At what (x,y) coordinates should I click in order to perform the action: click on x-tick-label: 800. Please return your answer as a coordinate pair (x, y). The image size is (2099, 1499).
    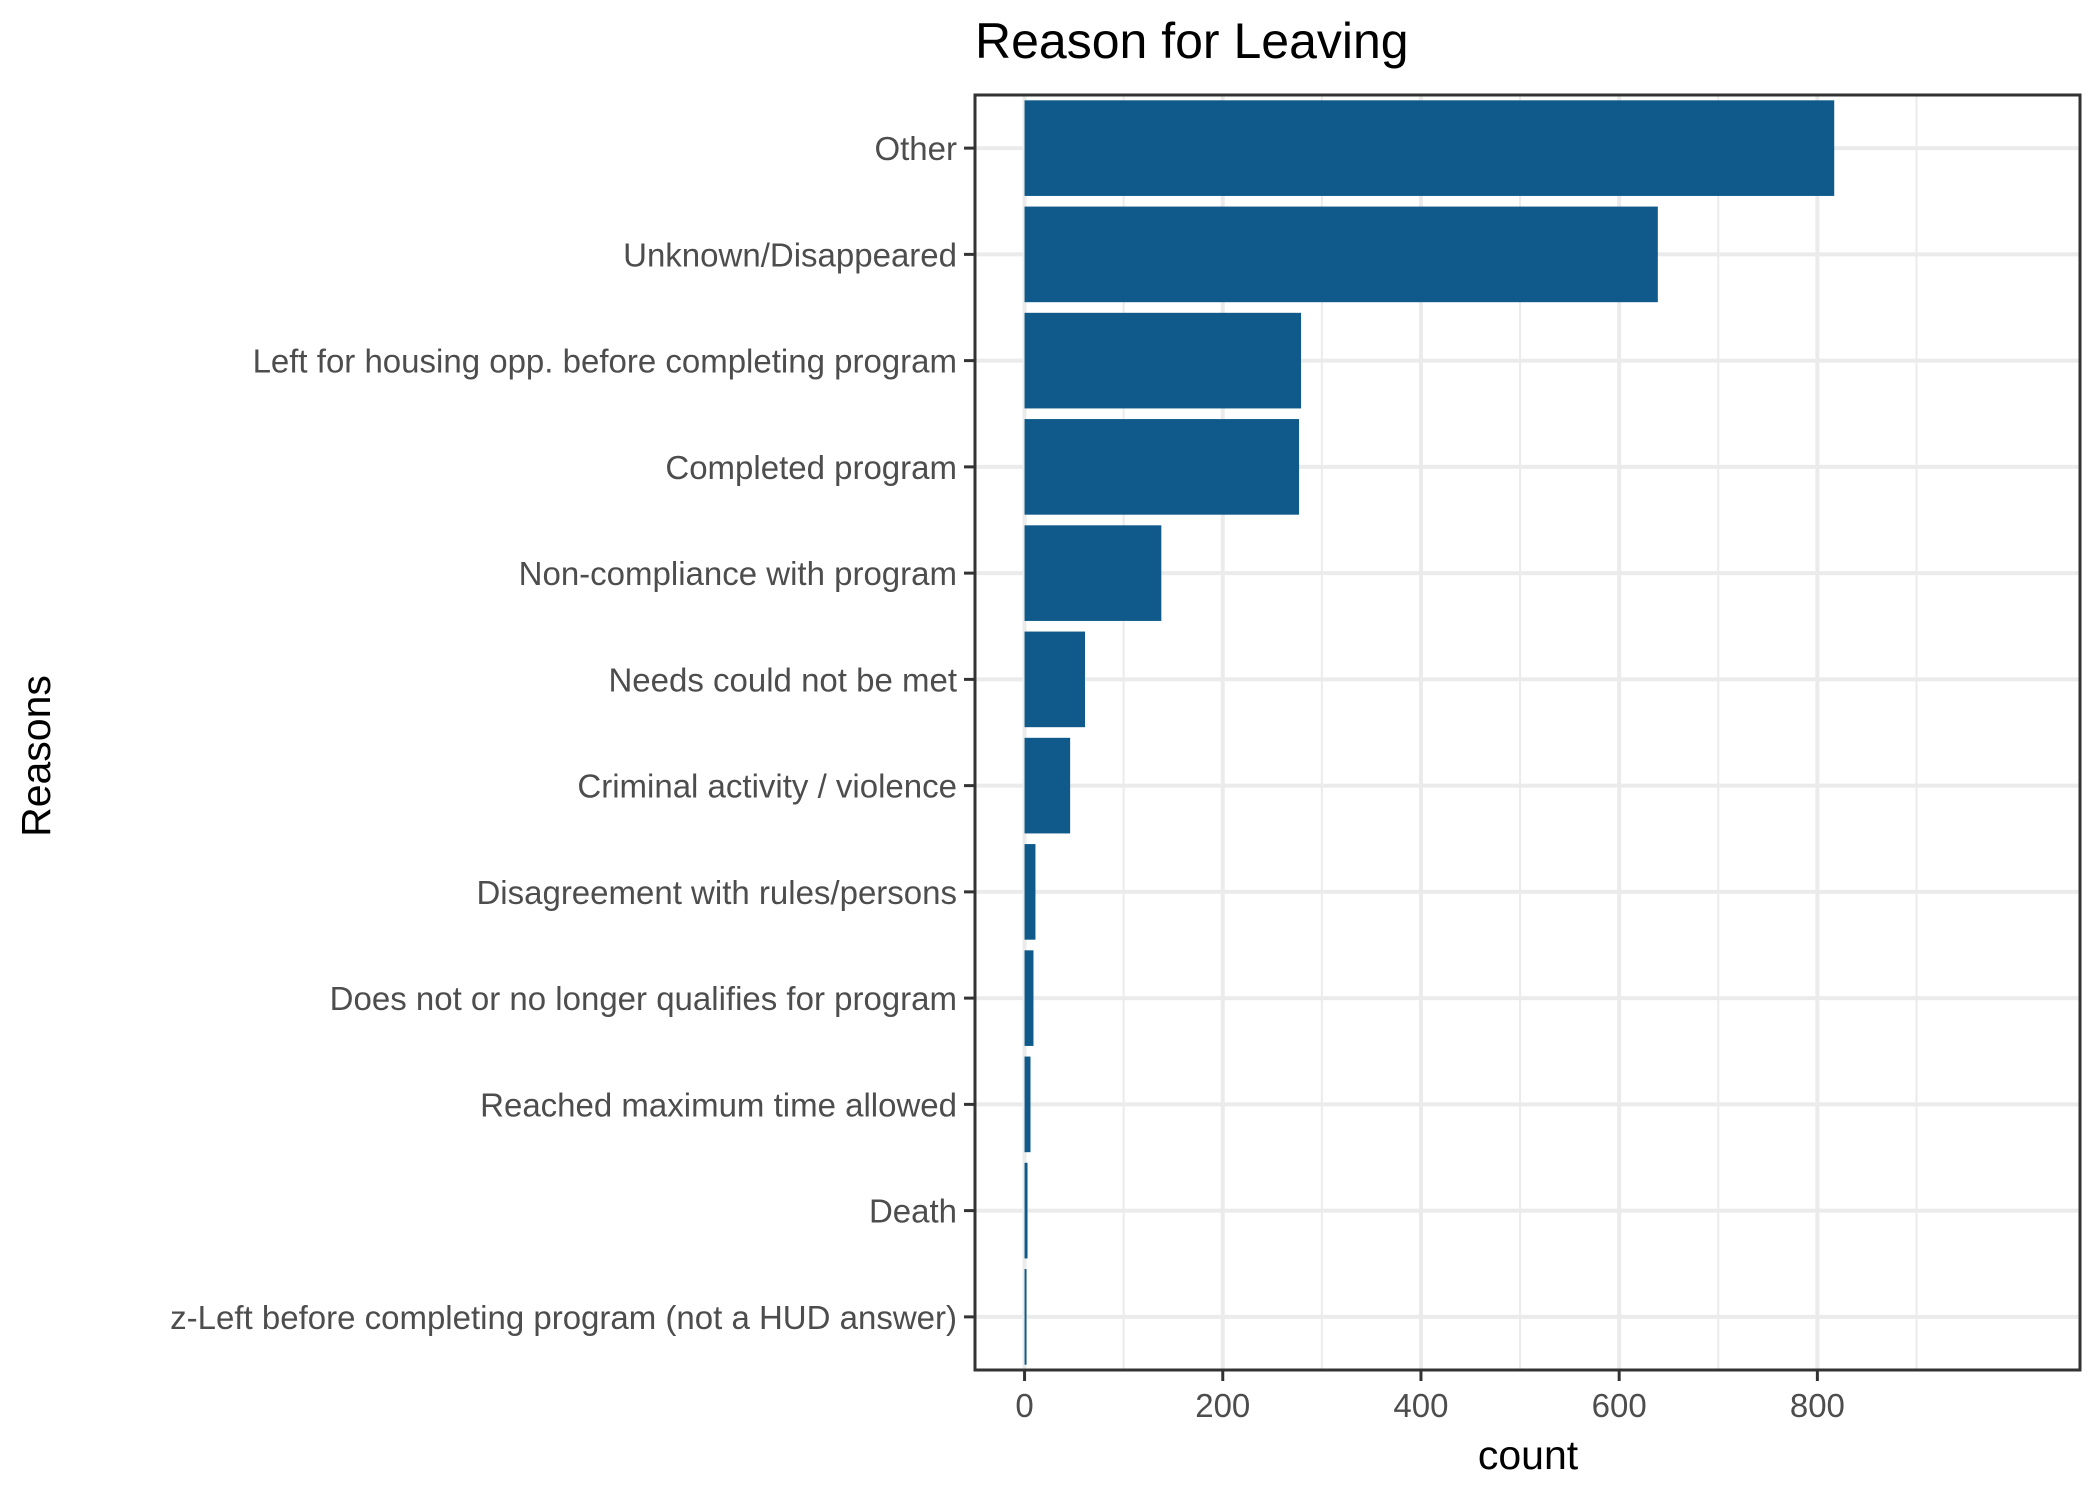
    Looking at the image, I should click on (1817, 1405).